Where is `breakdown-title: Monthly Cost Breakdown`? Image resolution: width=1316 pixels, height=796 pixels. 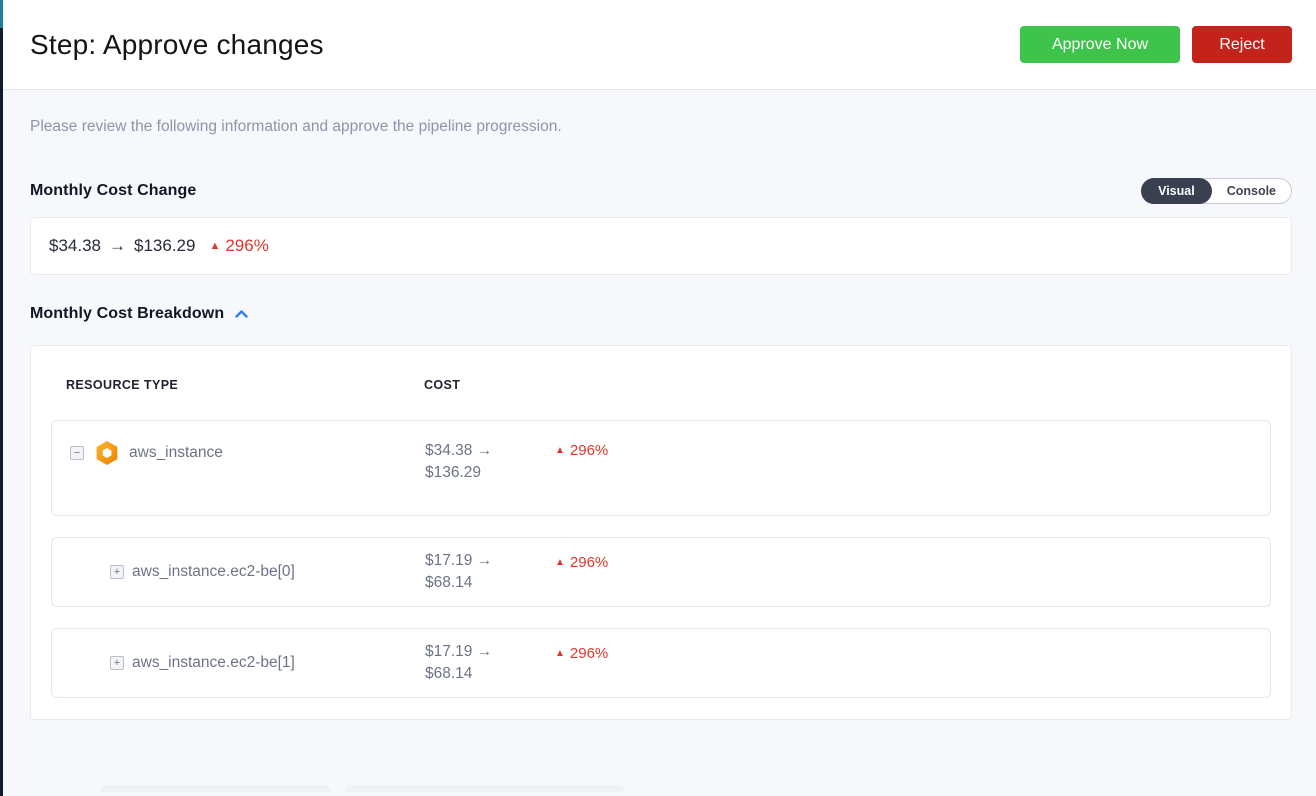 breakdown-title: Monthly Cost Breakdown is located at coordinates (127, 313).